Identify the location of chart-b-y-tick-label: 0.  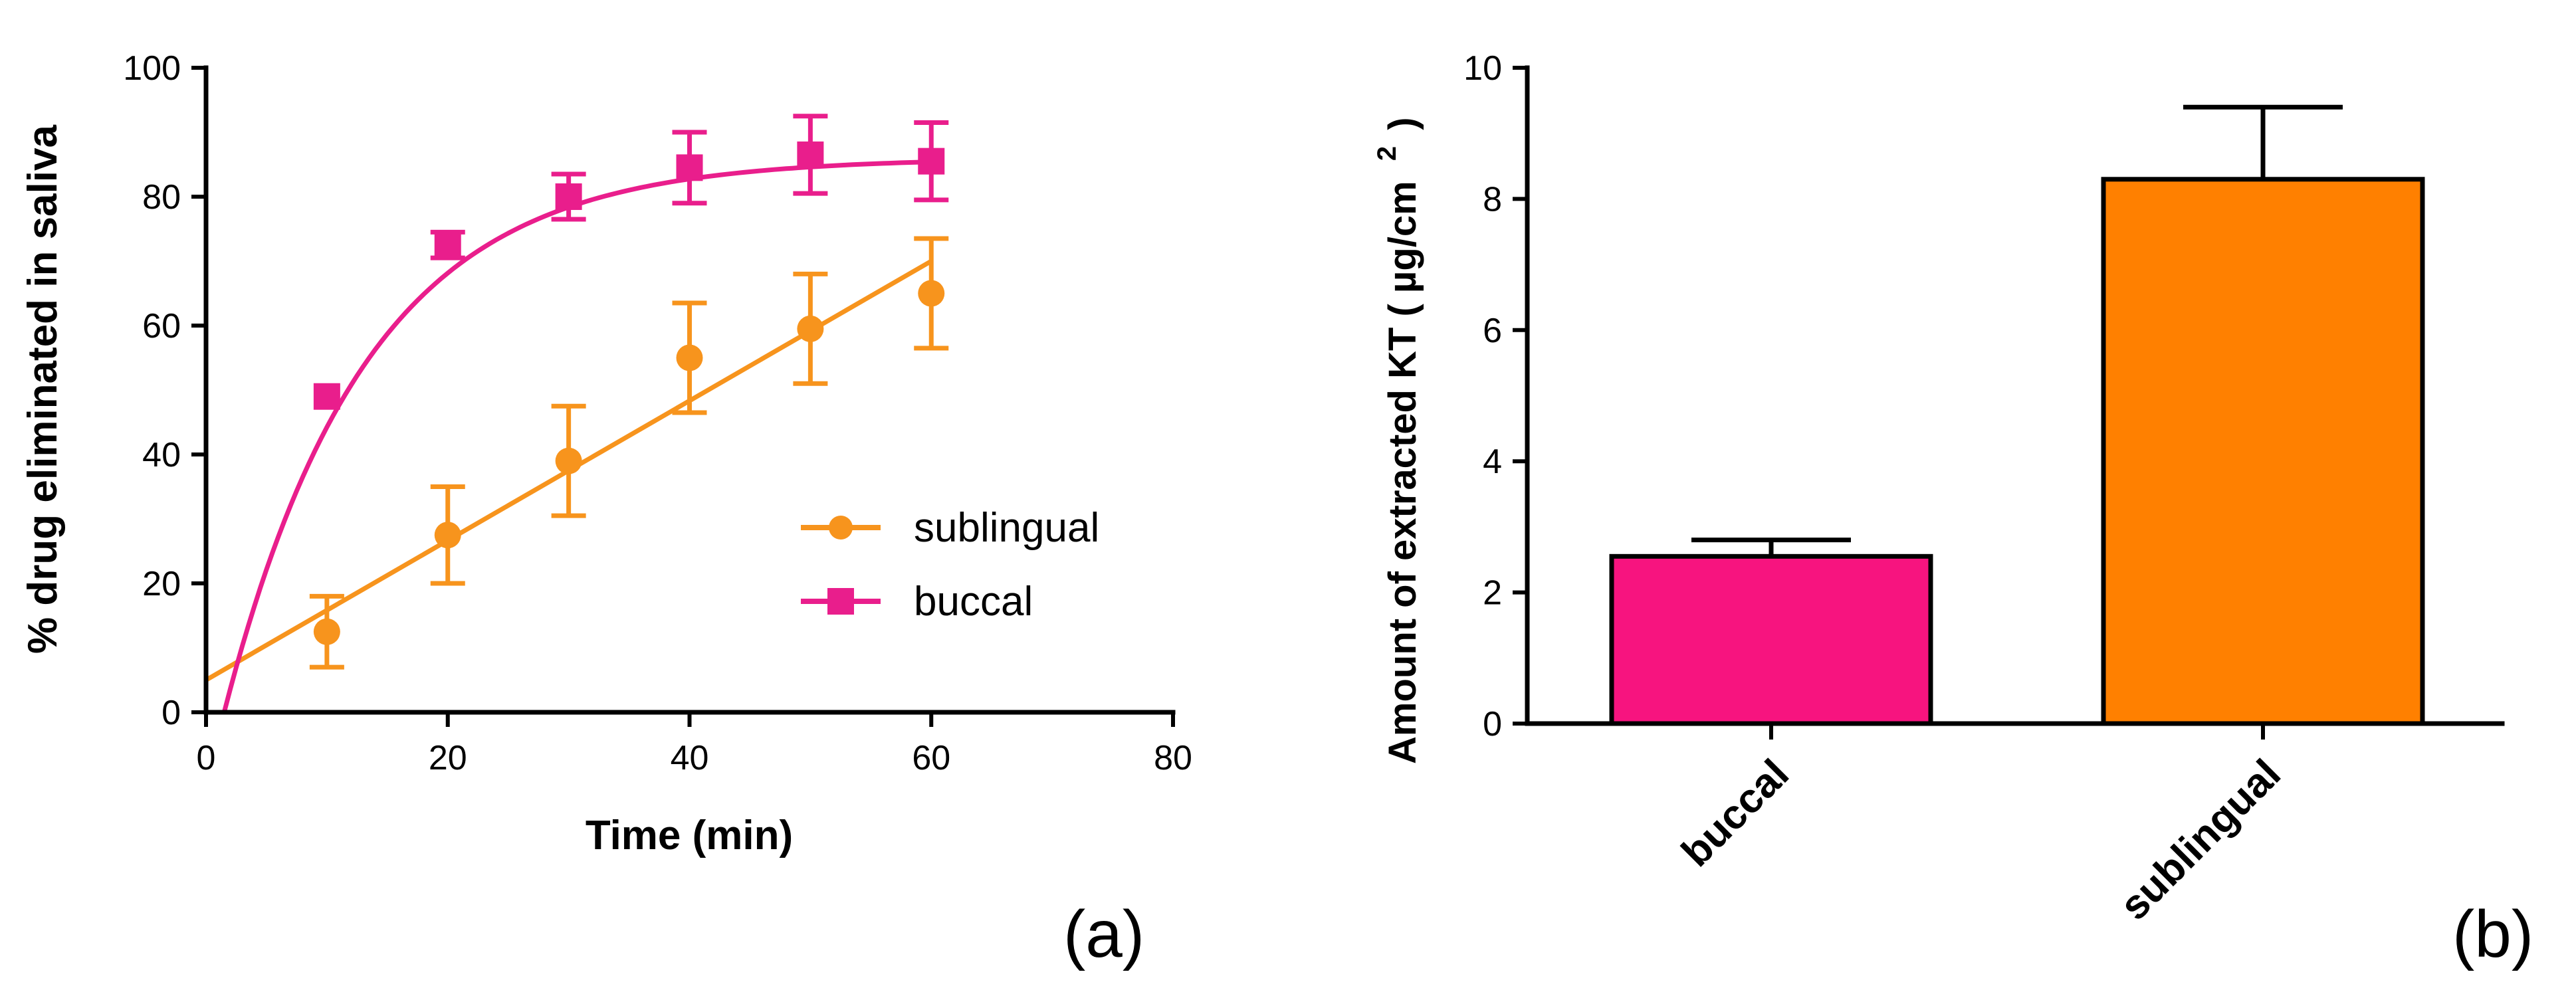
(1492, 725).